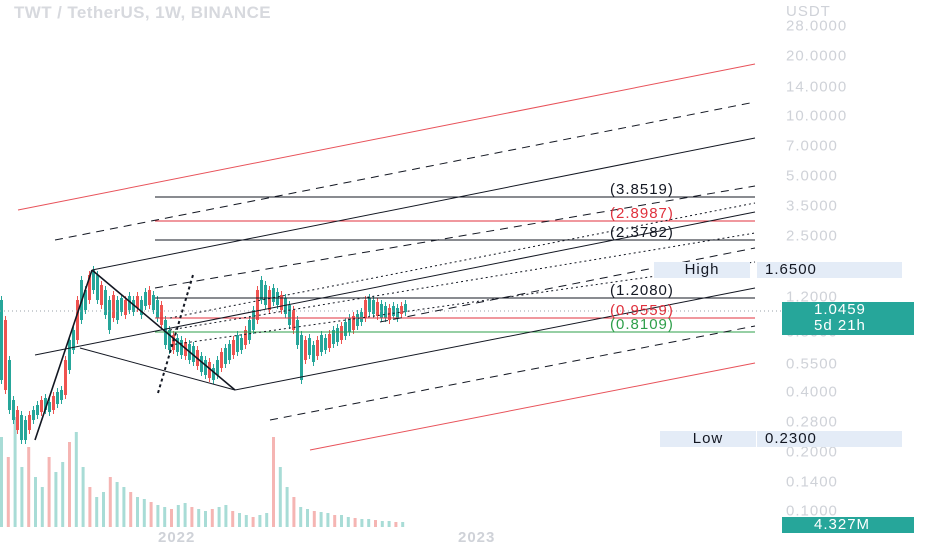 This screenshot has width=932, height=550. Describe the element at coordinates (848, 525) in the screenshot. I see `volume-badge: 4.327M` at that location.